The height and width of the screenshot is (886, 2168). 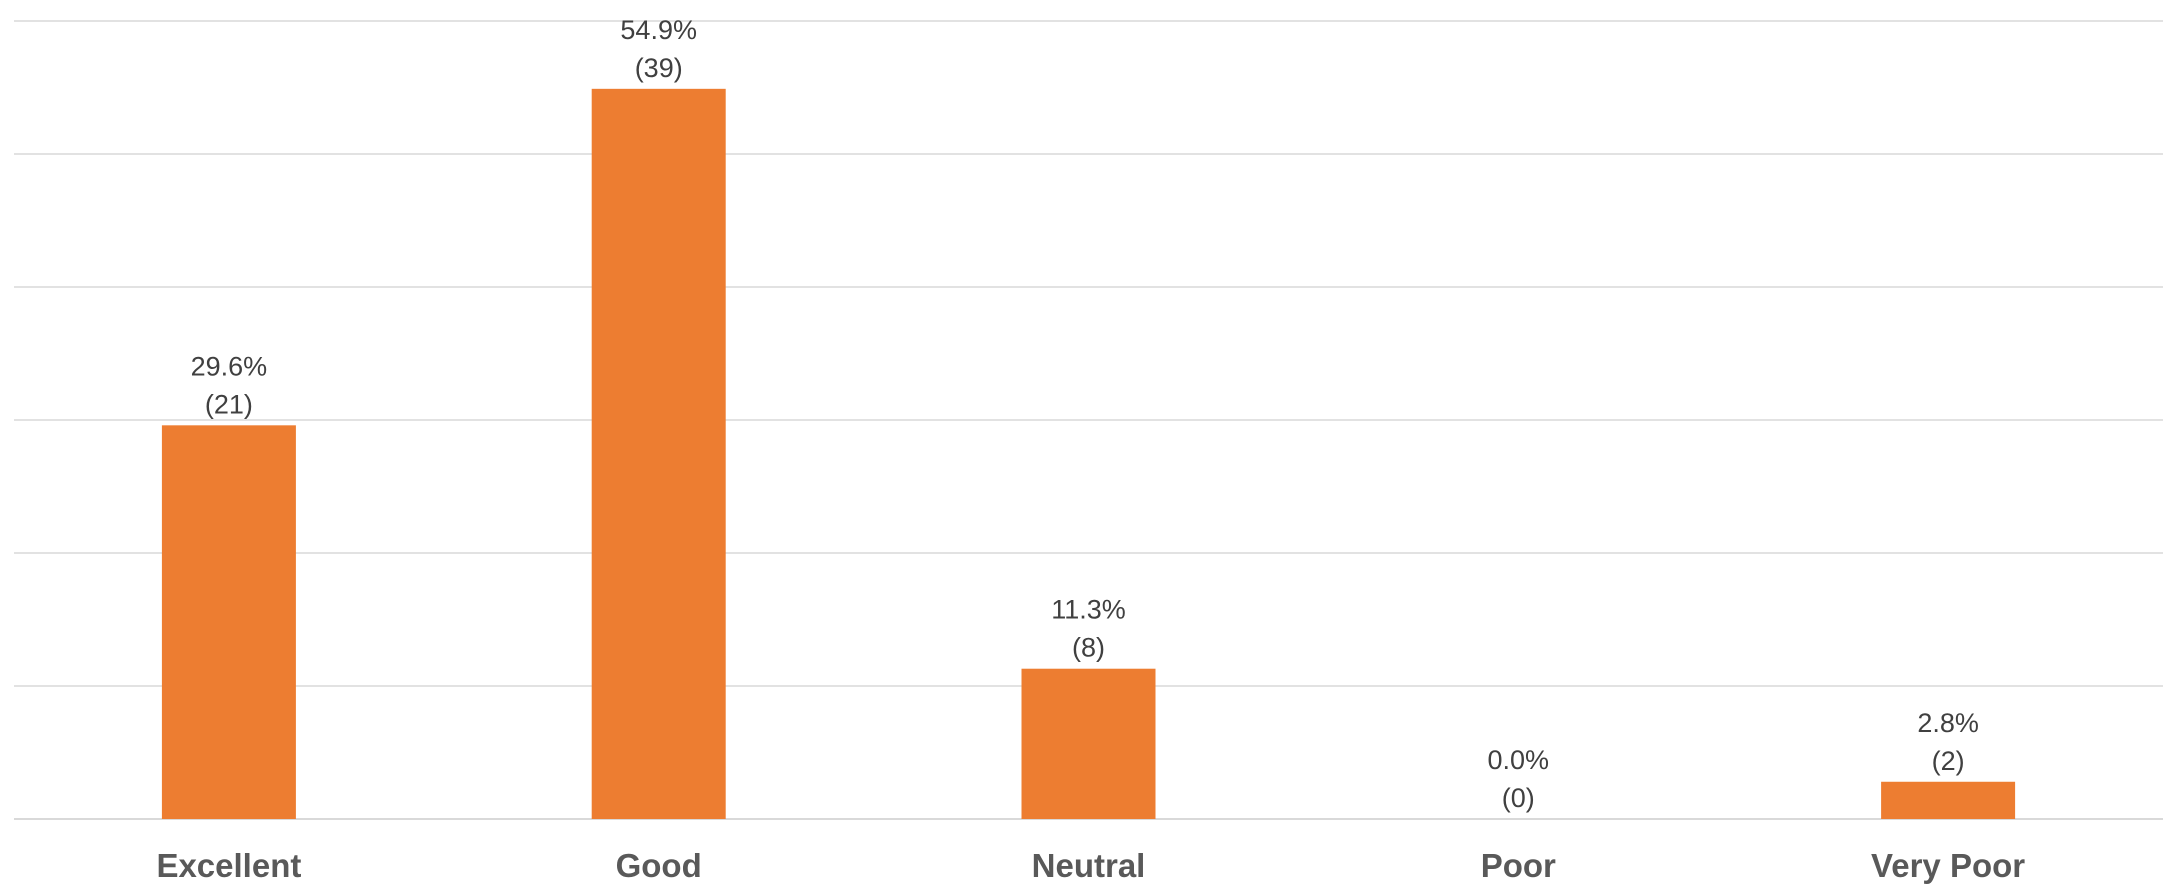 I want to click on category-label: Poor, so click(x=1518, y=865).